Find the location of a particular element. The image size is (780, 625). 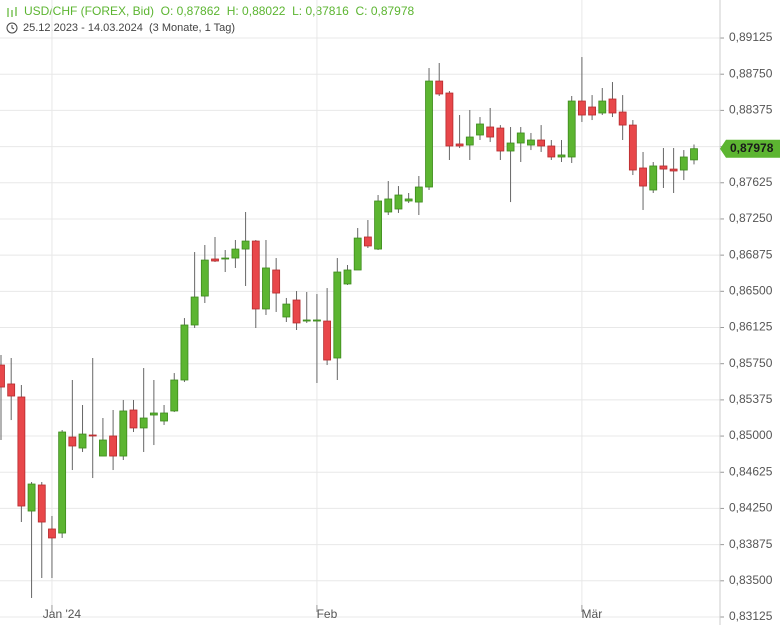

y-tick-label: 0,83125 is located at coordinates (751, 616).